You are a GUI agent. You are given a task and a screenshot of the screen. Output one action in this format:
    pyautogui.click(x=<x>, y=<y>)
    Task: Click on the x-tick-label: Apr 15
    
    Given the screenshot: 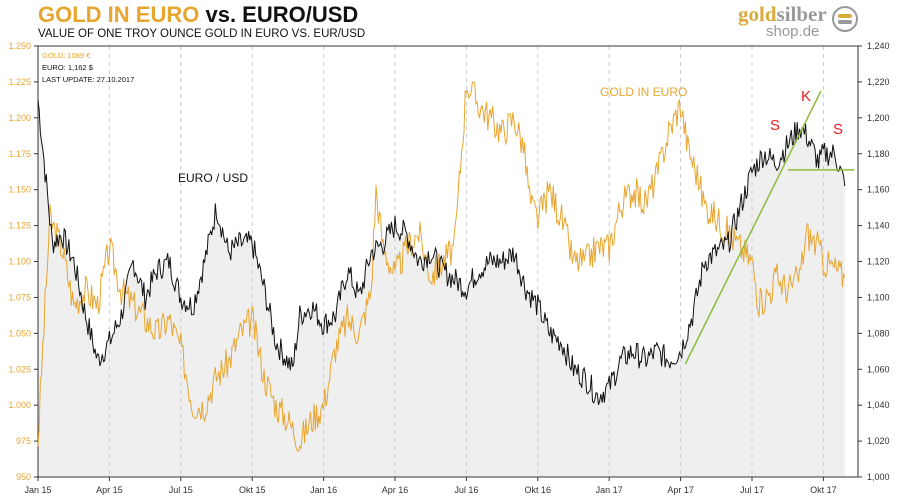 What is the action you would take?
    pyautogui.click(x=109, y=490)
    